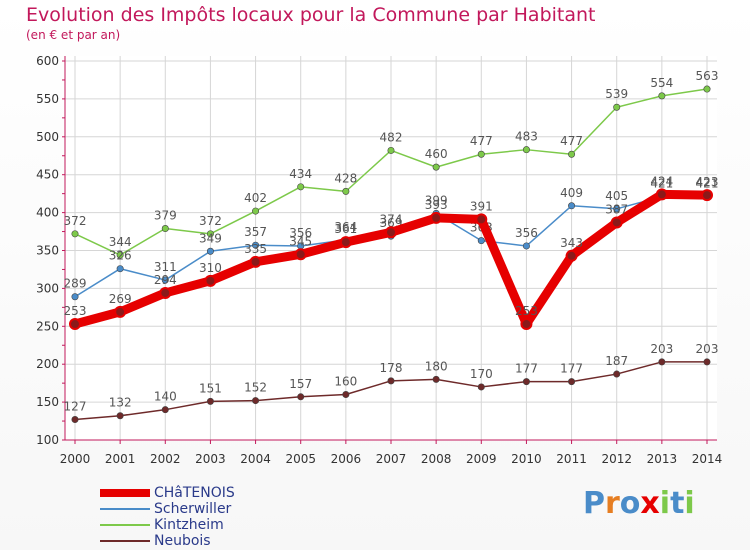 This screenshot has height=550, width=750. Describe the element at coordinates (120, 299) in the screenshot. I see `data-label: 269` at that location.